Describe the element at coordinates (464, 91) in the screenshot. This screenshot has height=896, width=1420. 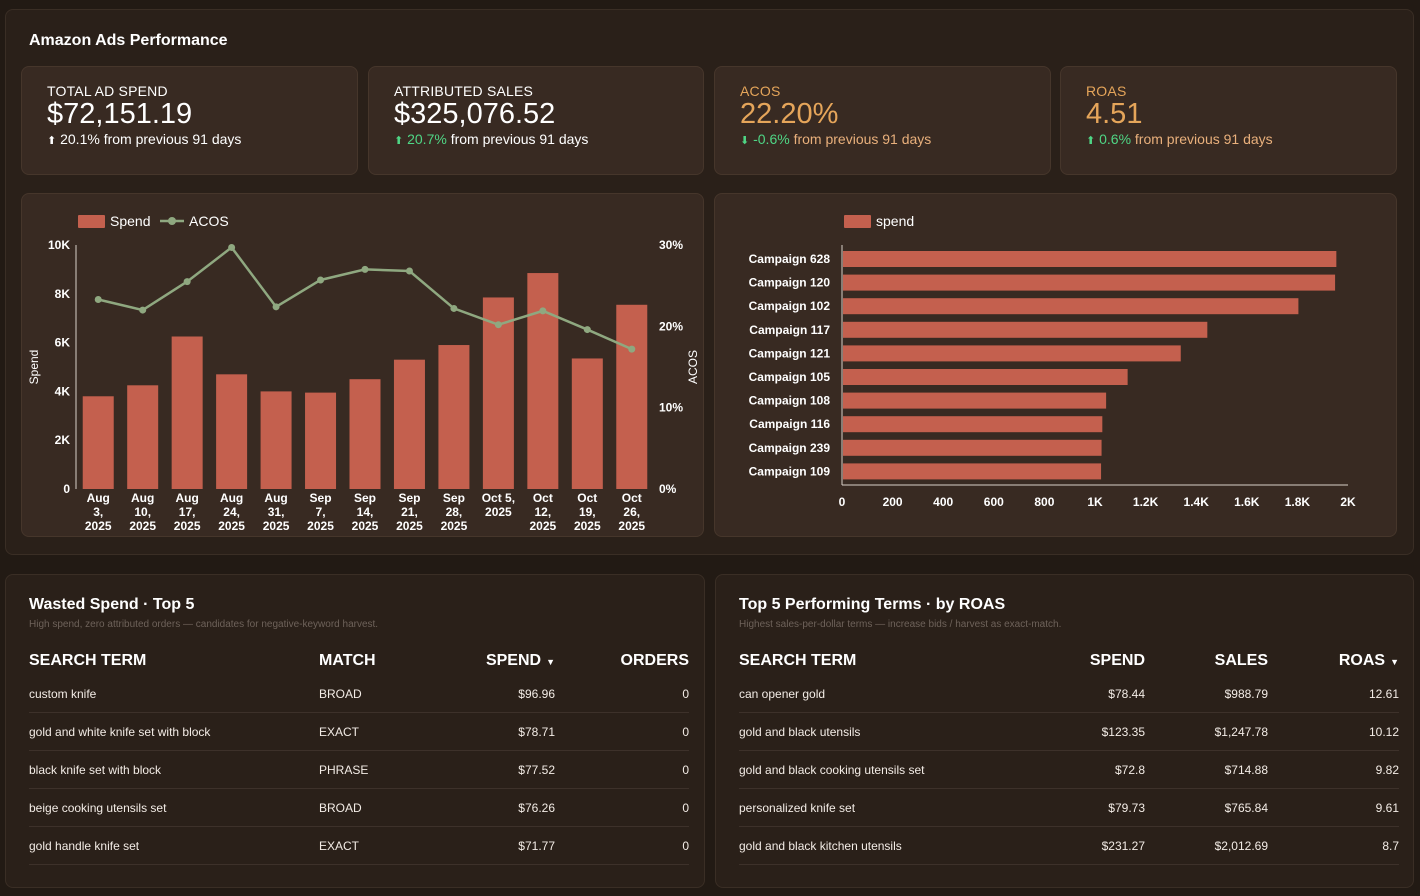
I see `kpi-label: ATTRIBUTED SALES` at that location.